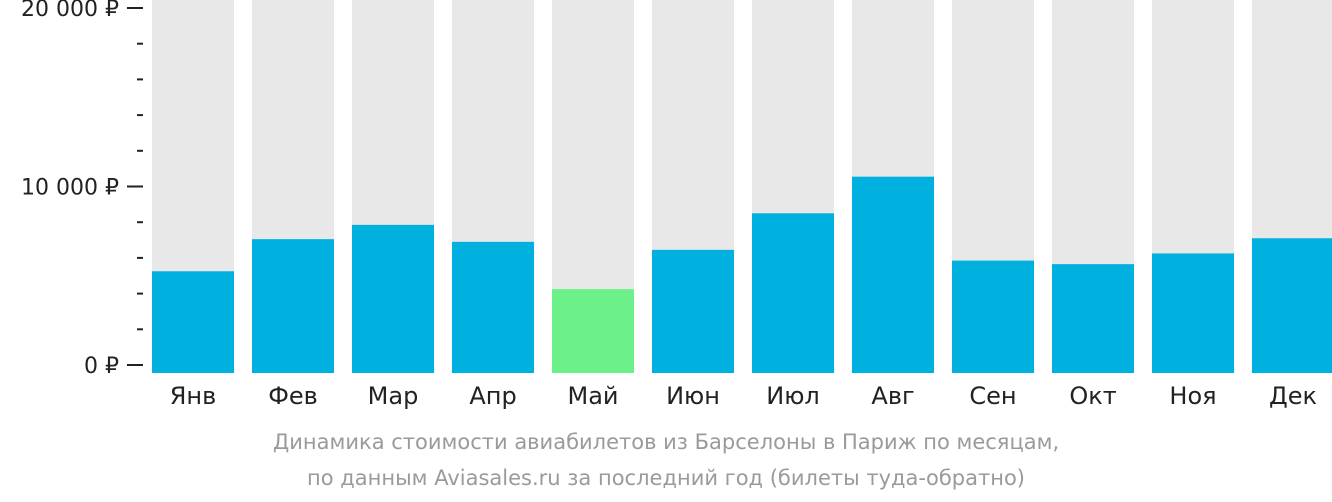  What do you see at coordinates (293, 396) in the screenshot?
I see `x-tick-label: Фев` at bounding box center [293, 396].